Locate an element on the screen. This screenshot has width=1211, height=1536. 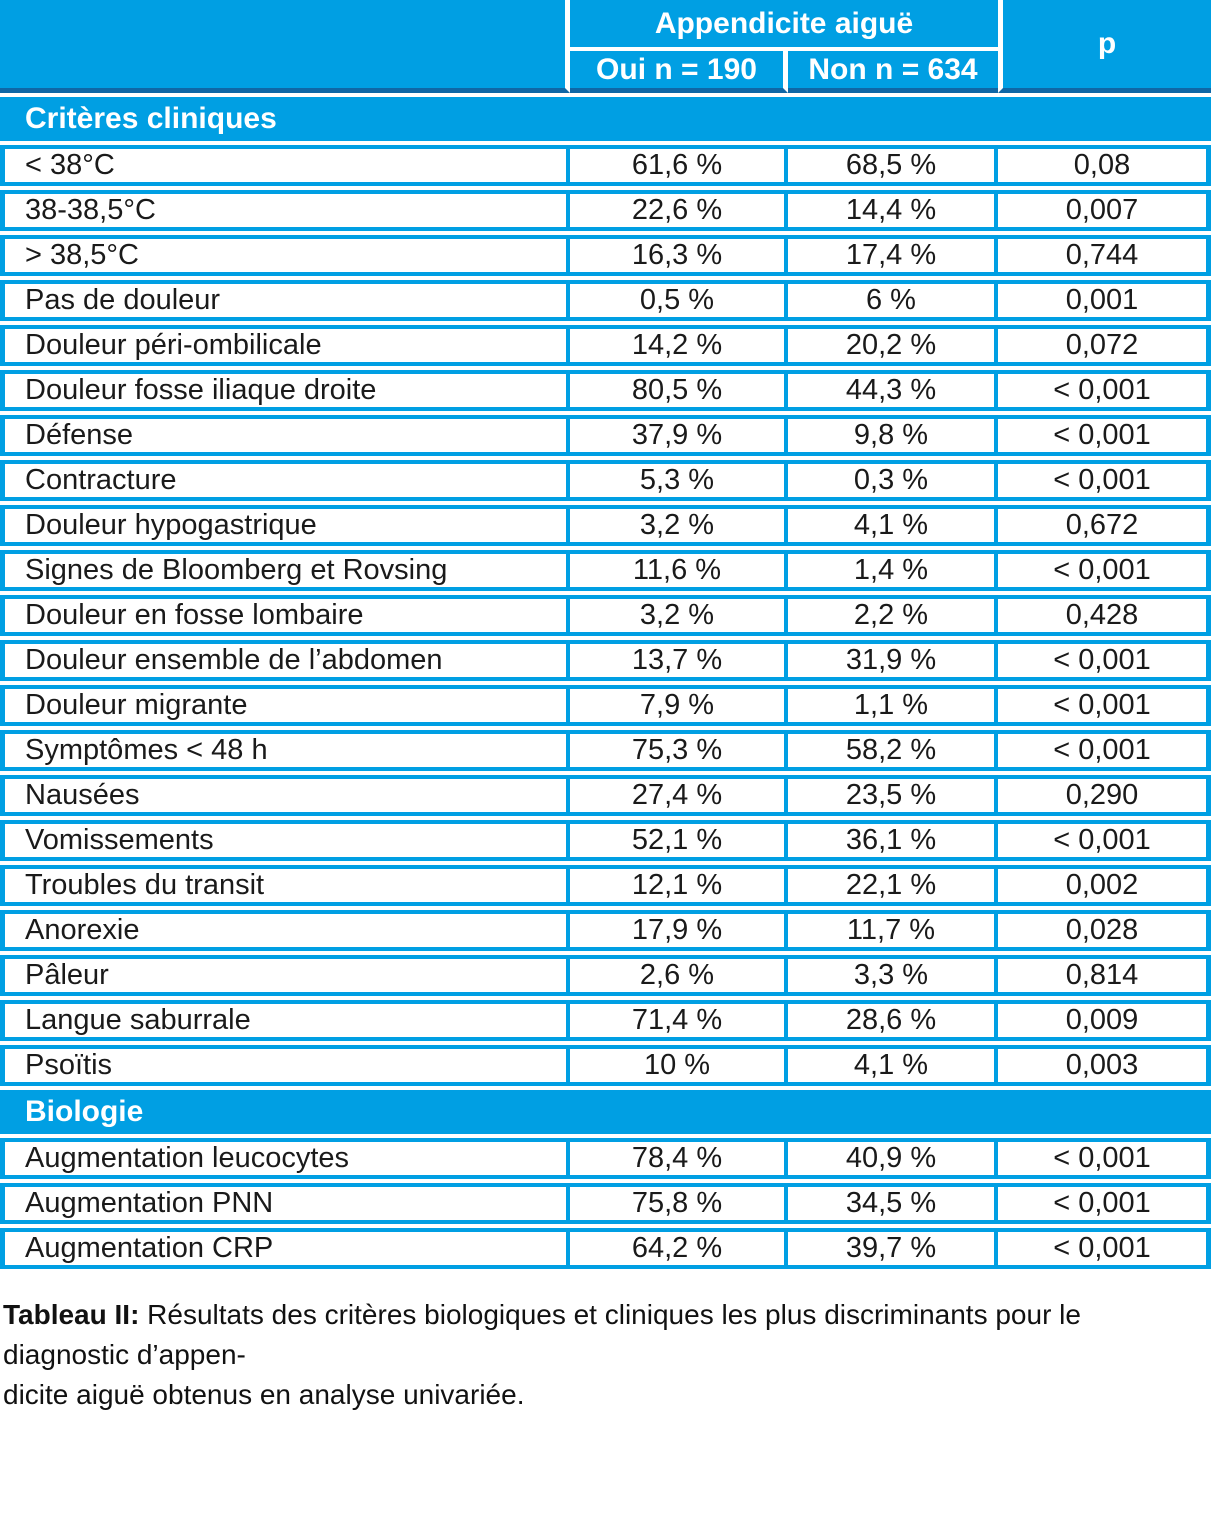
value-non: 0,3 % is located at coordinates (893, 480).